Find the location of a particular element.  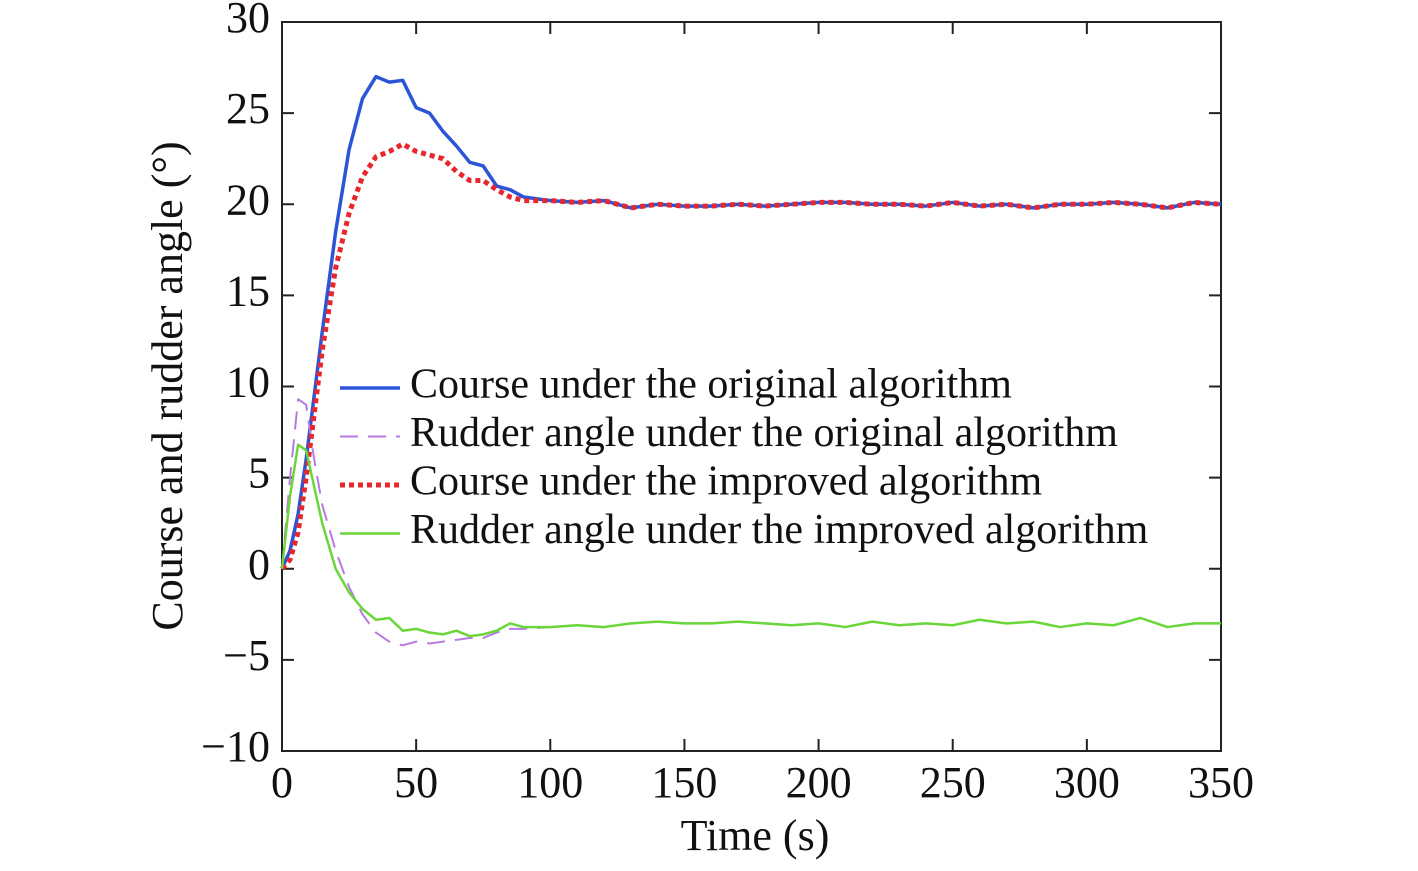

legend-label: Course under the improved algorithm is located at coordinates (726, 482).